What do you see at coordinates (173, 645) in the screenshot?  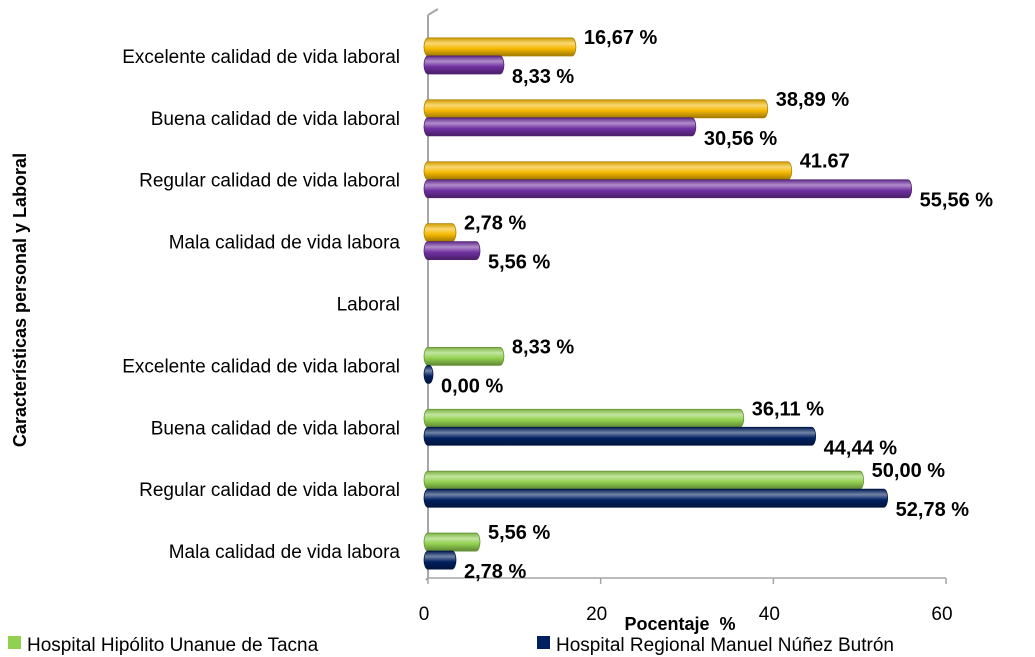 I see `legend-label: Hospital Hipólito Unanue de Tacna` at bounding box center [173, 645].